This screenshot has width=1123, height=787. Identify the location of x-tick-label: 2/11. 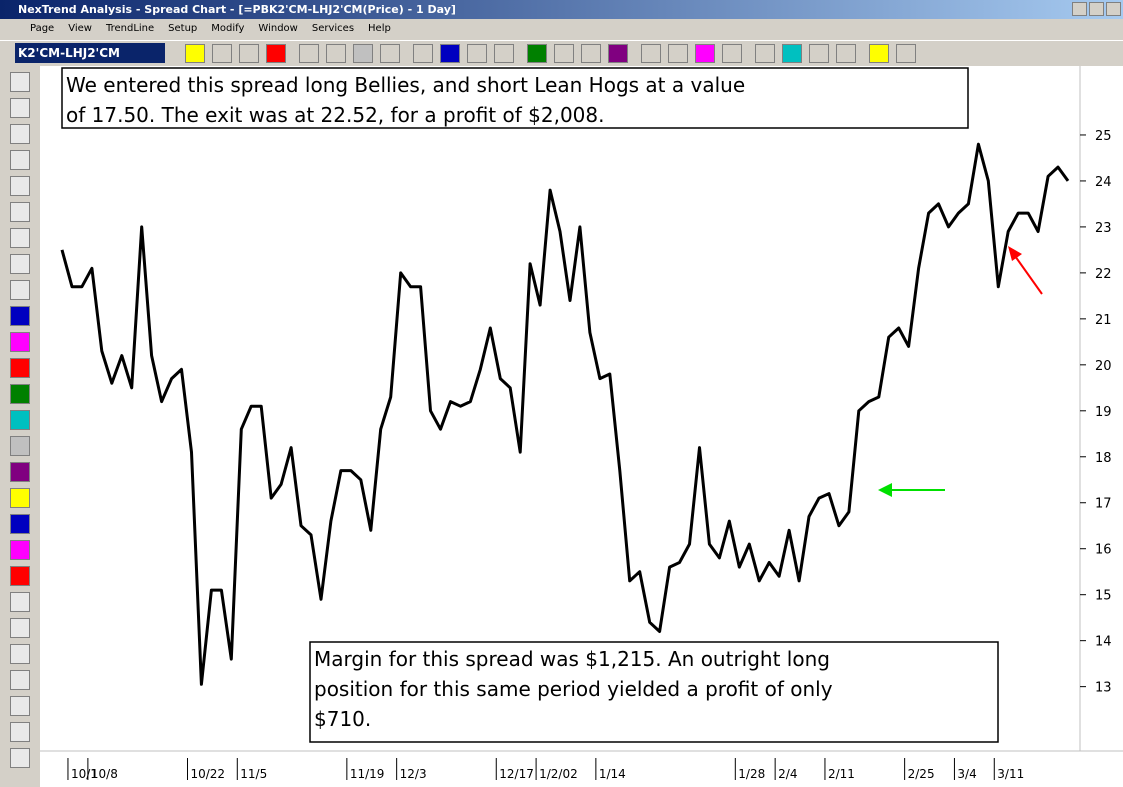
(841, 774).